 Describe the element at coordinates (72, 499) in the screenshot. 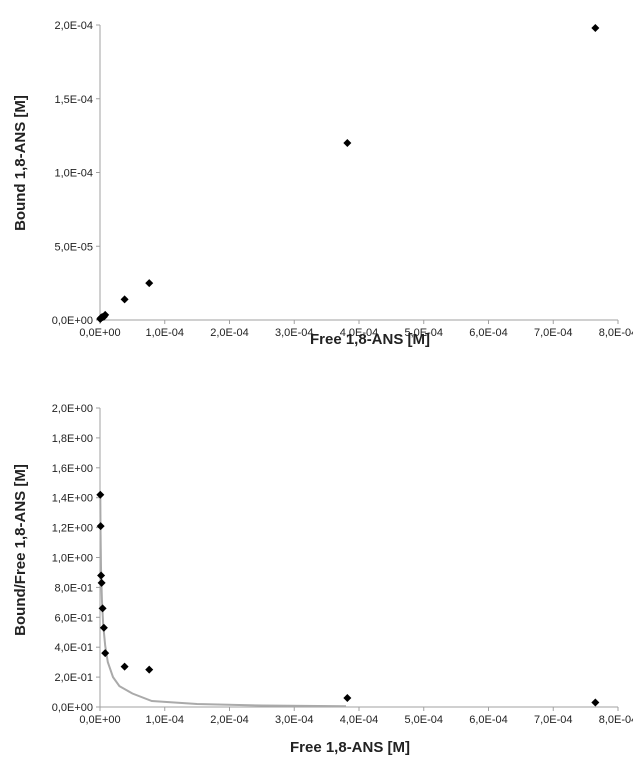

I see `y-tick-label: 1,4E+00` at that location.